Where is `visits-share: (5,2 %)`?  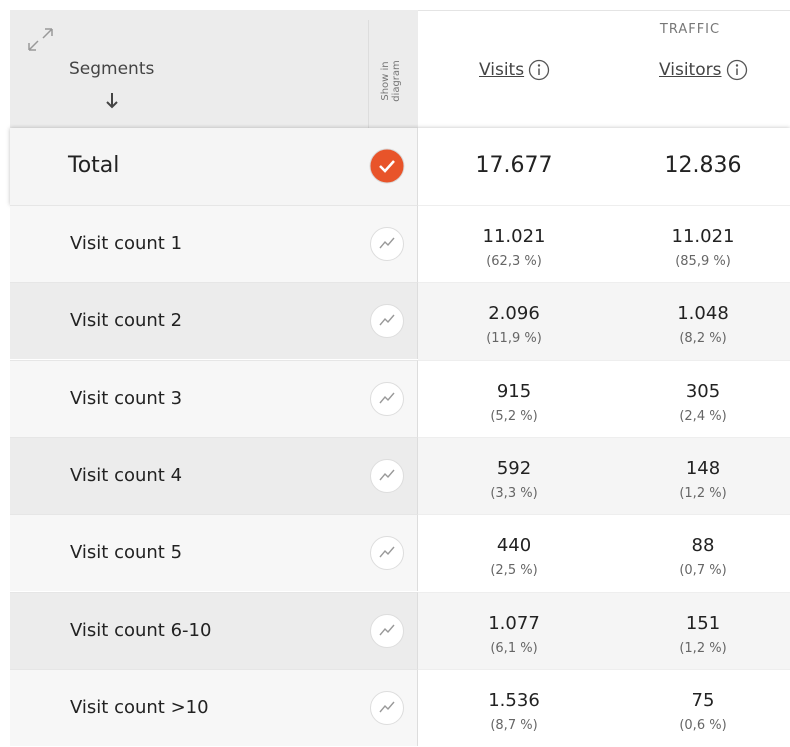 visits-share: (5,2 %) is located at coordinates (514, 416).